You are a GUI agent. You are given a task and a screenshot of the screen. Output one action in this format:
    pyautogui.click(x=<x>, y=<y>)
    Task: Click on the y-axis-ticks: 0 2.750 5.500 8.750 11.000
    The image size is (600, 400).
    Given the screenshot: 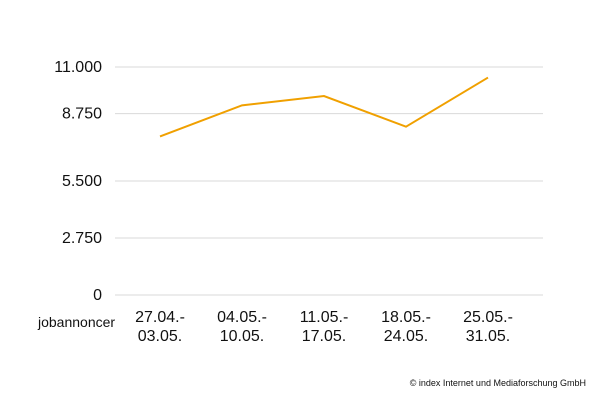 What is the action you would take?
    pyautogui.click(x=78, y=181)
    